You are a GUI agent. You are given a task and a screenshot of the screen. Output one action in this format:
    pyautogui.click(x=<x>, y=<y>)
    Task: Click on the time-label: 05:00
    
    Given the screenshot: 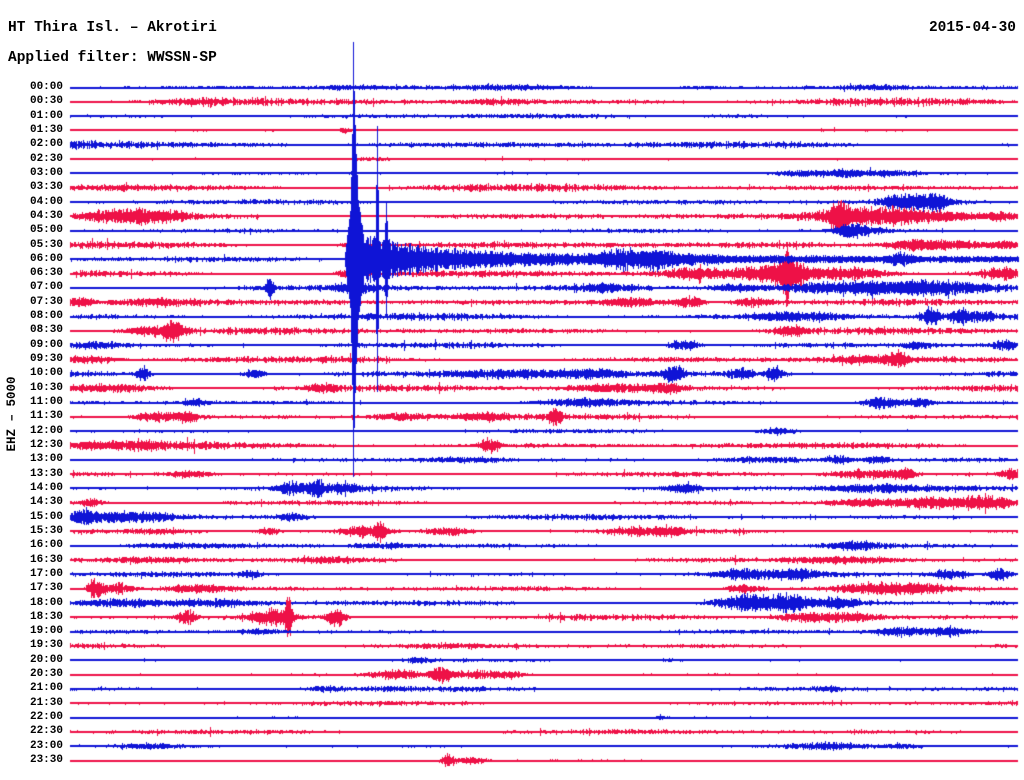 What is the action you would take?
    pyautogui.click(x=46, y=230)
    